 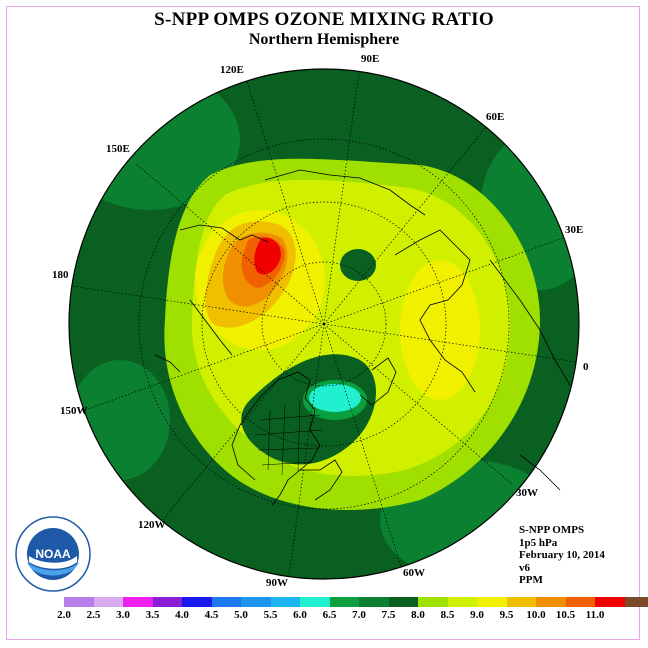 I want to click on info-version: v6, so click(x=524, y=567).